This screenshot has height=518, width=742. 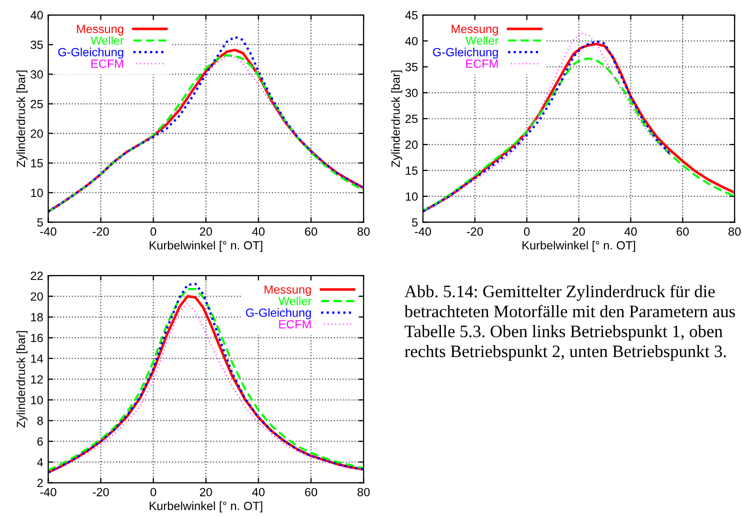 I want to click on y-tick-label: 12, so click(x=37, y=379).